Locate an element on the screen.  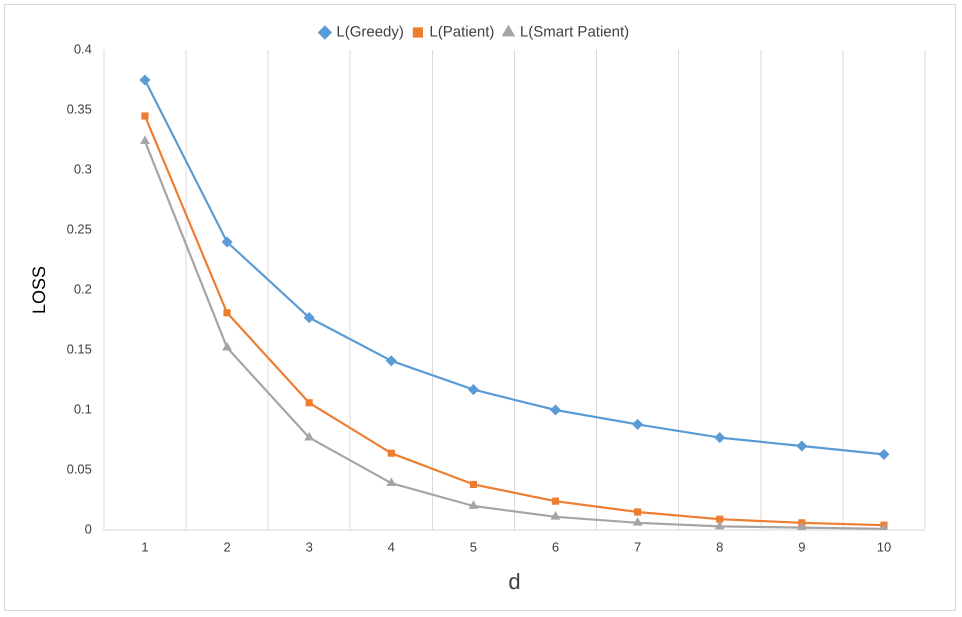
y-tick-label: 0.1 is located at coordinates (83, 409).